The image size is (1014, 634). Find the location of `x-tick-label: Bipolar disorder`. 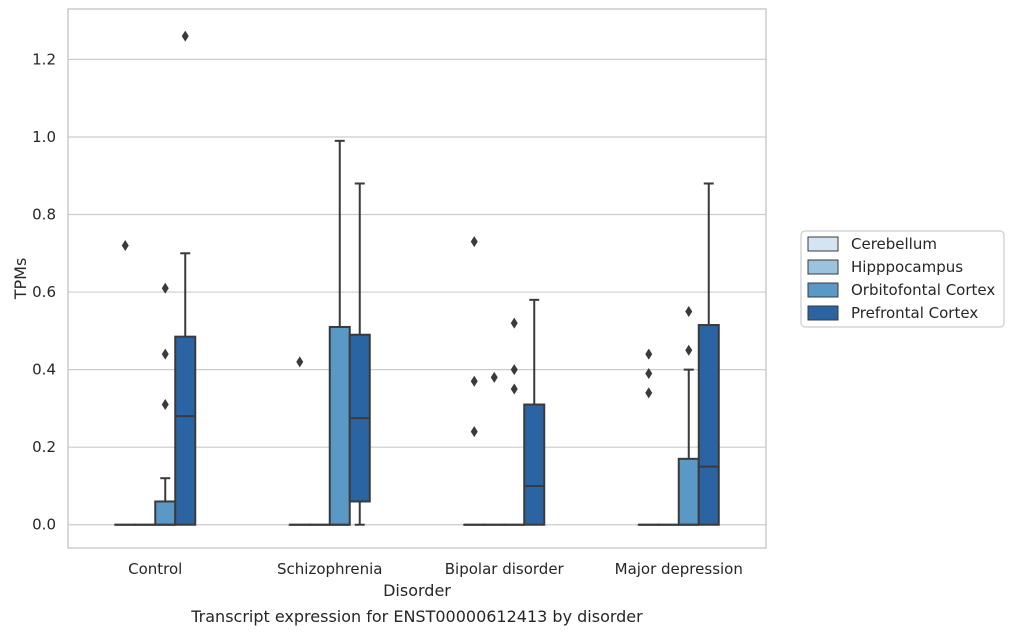

x-tick-label: Bipolar disorder is located at coordinates (505, 569).